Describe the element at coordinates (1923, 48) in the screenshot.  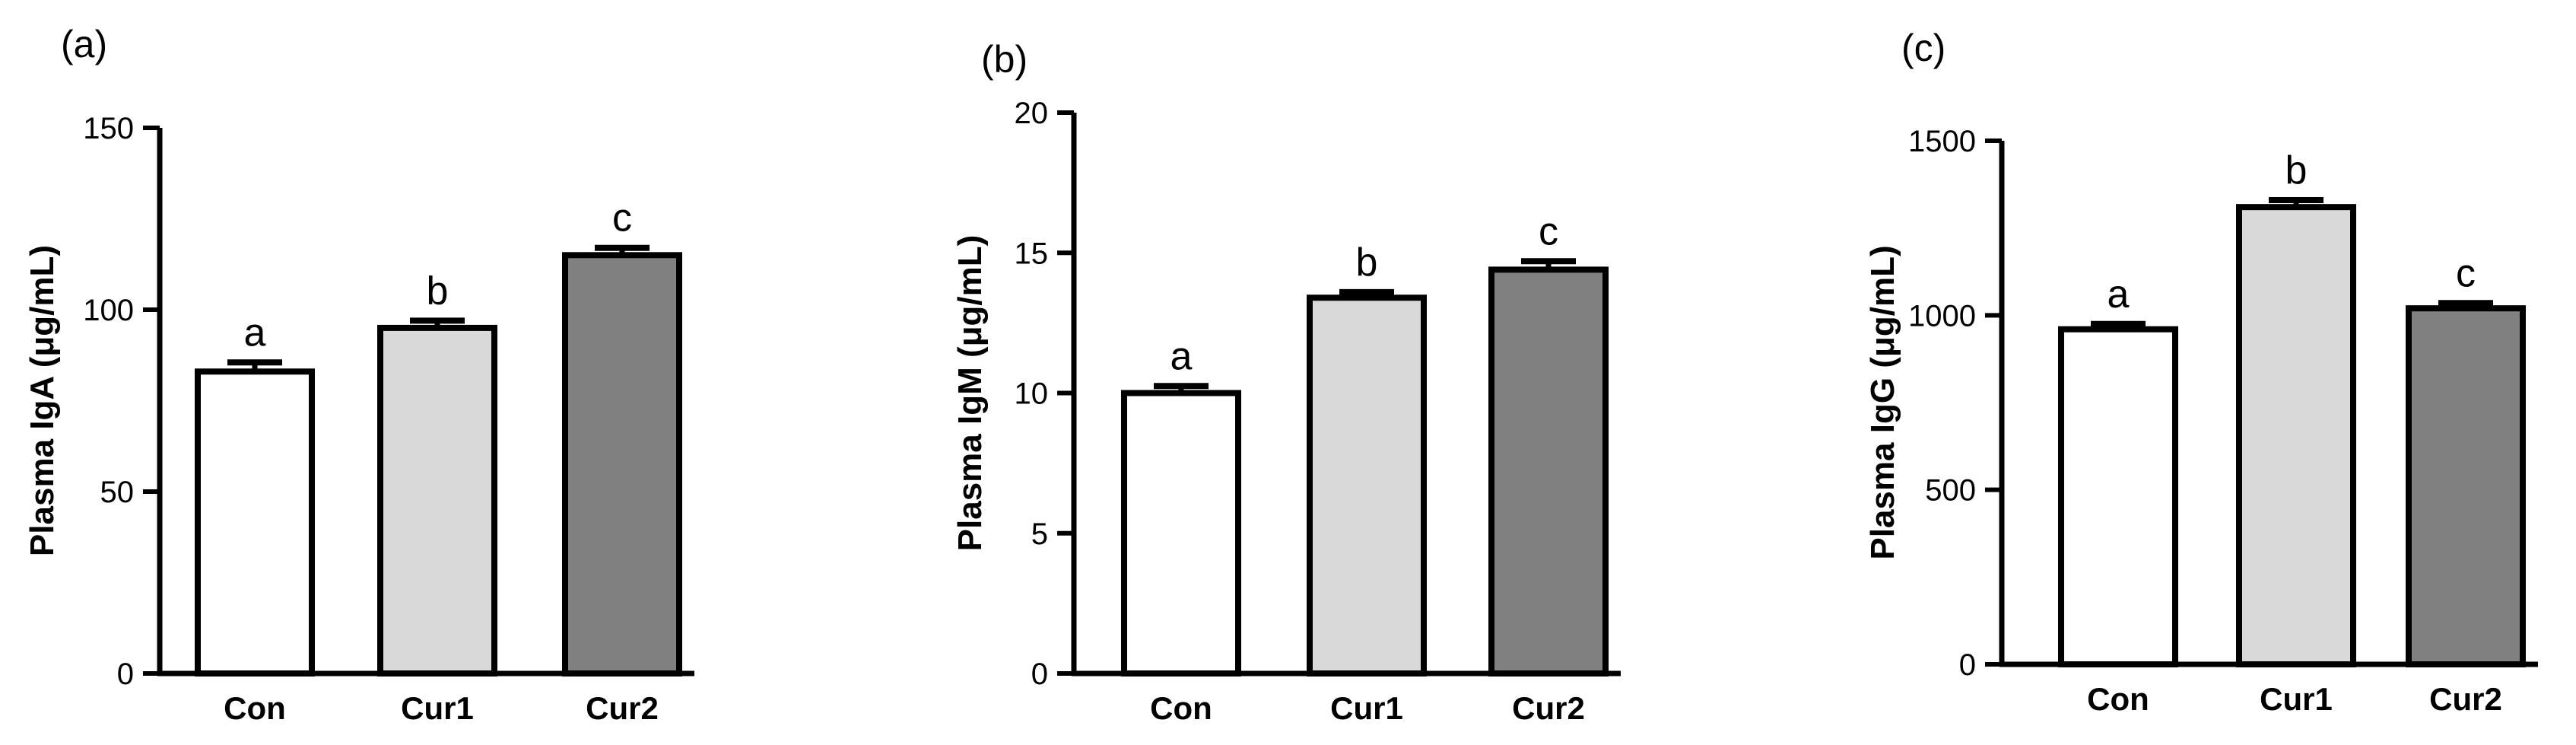
I see `panel-label: (c)` at that location.